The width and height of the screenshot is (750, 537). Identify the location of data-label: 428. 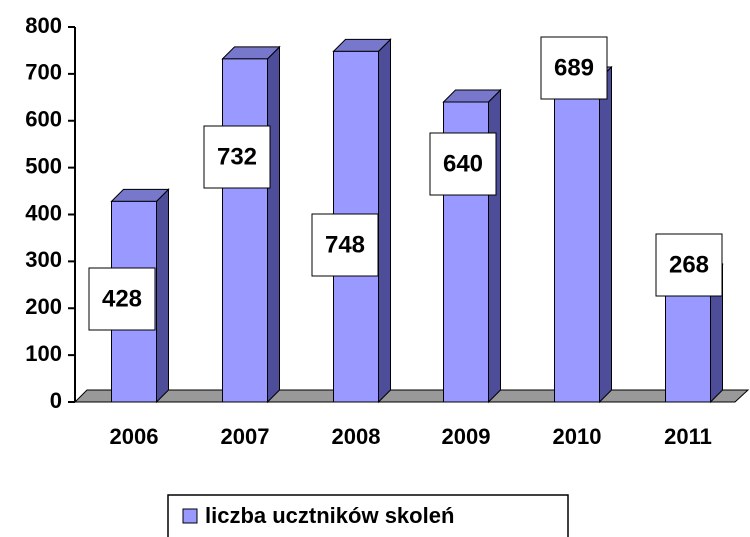
(122, 298).